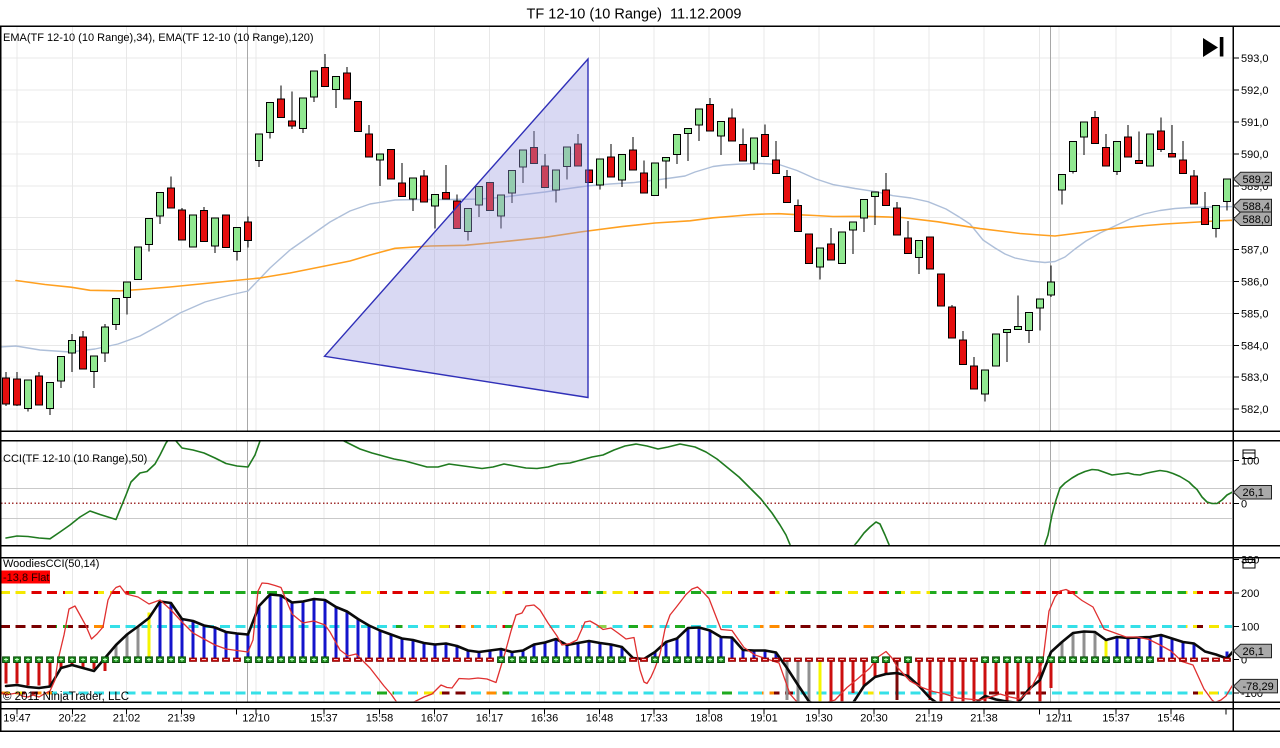 Image resolution: width=1280 pixels, height=748 pixels. I want to click on svg-text: 15:46, so click(1171, 719).